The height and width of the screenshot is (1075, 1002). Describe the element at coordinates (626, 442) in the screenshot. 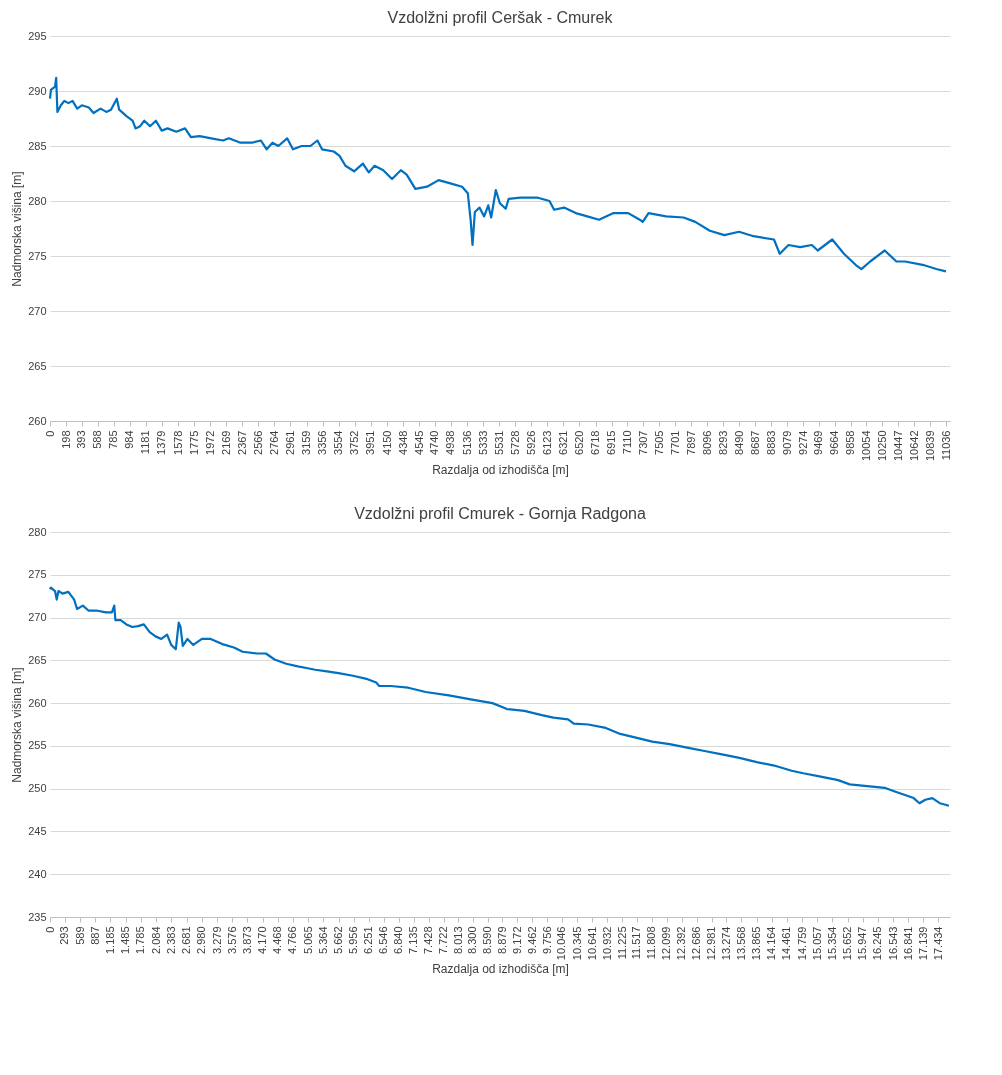

I see `x-tick-label: 7110` at that location.